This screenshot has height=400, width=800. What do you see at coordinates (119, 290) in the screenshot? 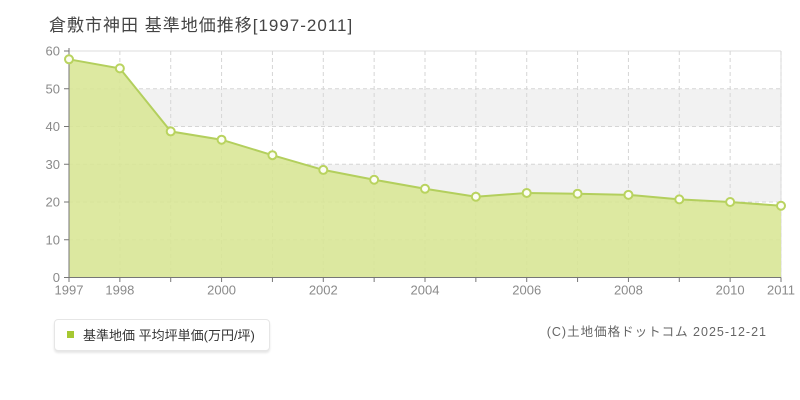
I see `x-tick-label: 1998` at bounding box center [119, 290].